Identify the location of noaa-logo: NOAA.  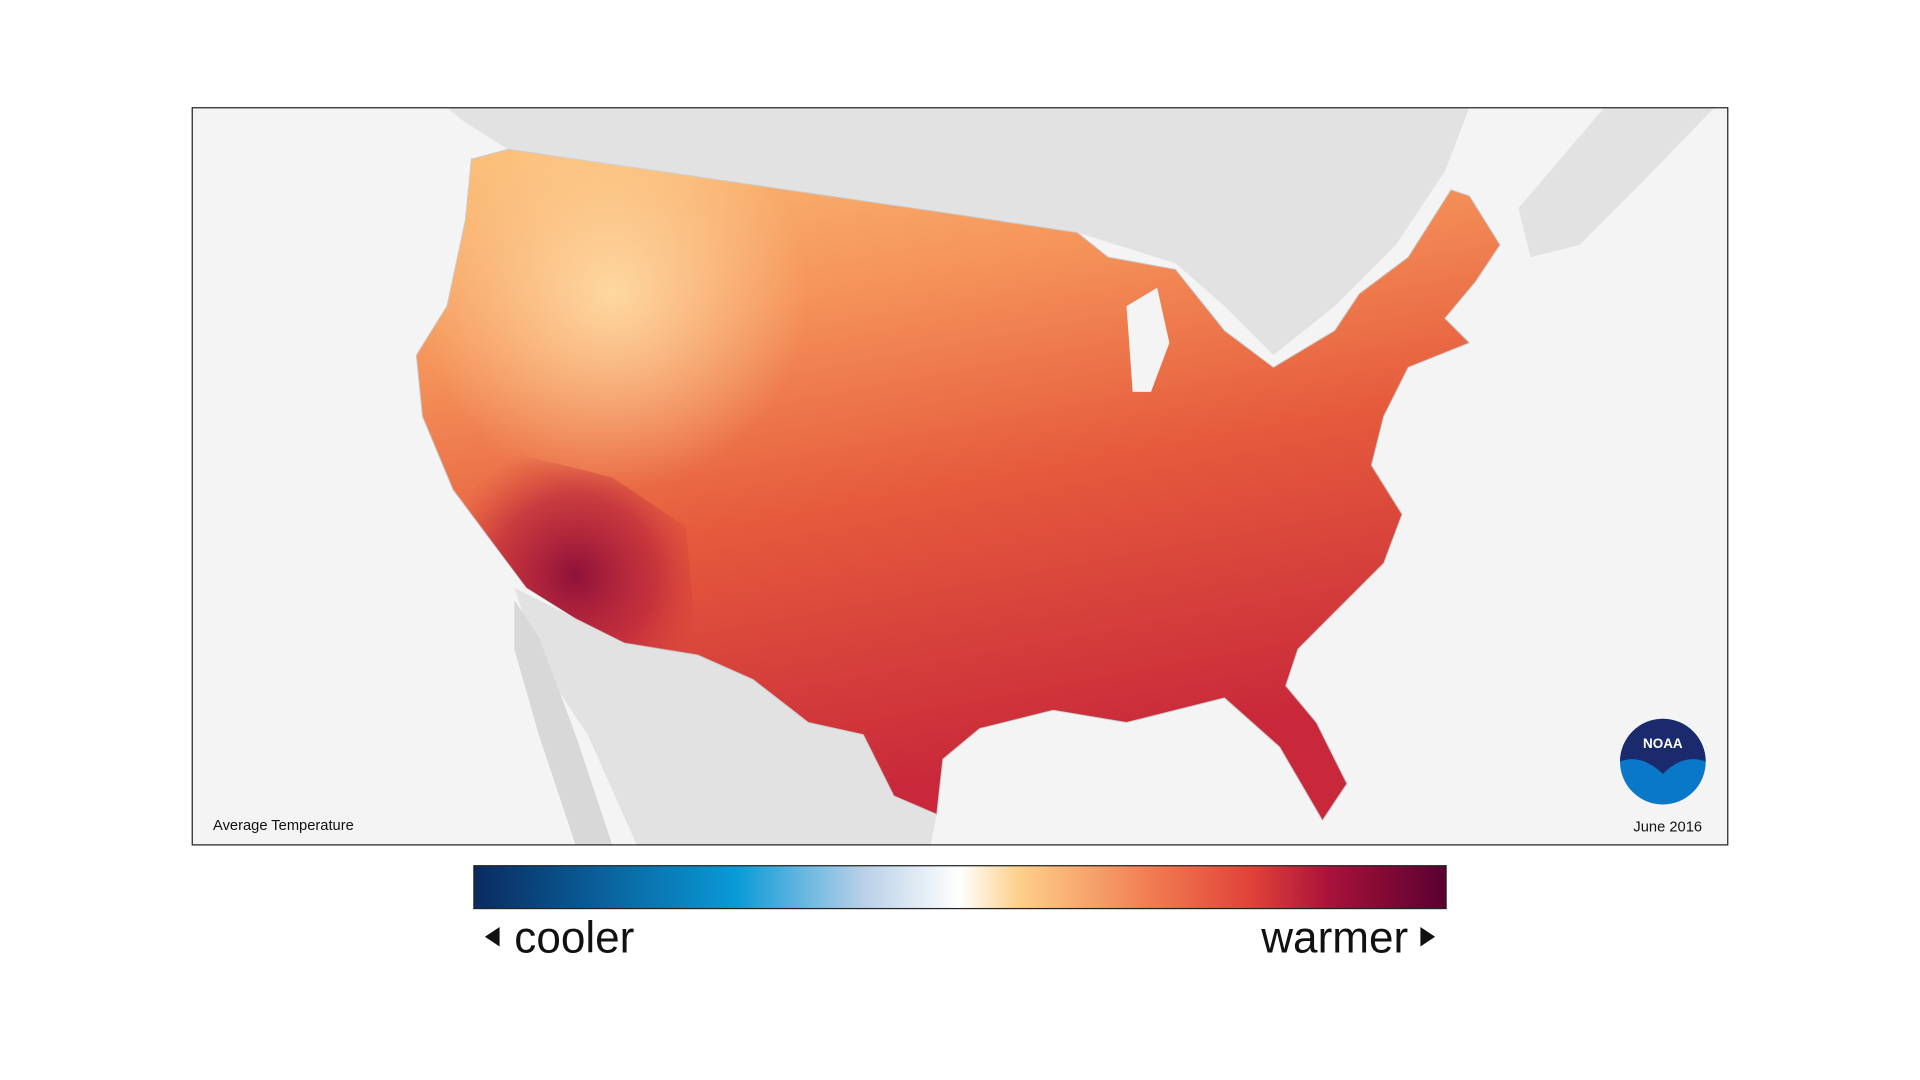
(1663, 761).